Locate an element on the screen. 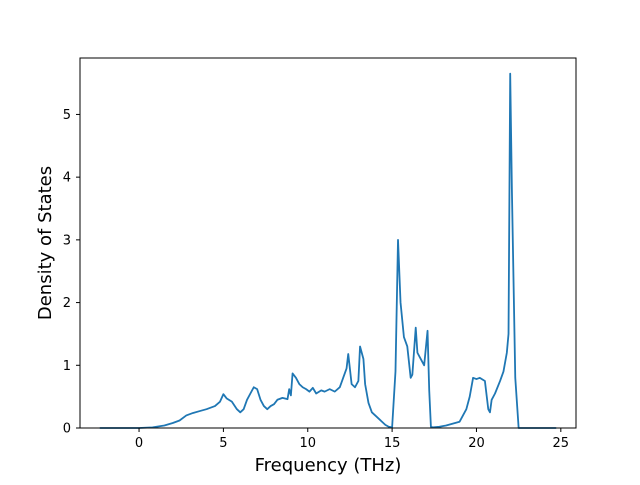 The width and height of the screenshot is (640, 485). y-tick-label: 0 is located at coordinates (67, 429).